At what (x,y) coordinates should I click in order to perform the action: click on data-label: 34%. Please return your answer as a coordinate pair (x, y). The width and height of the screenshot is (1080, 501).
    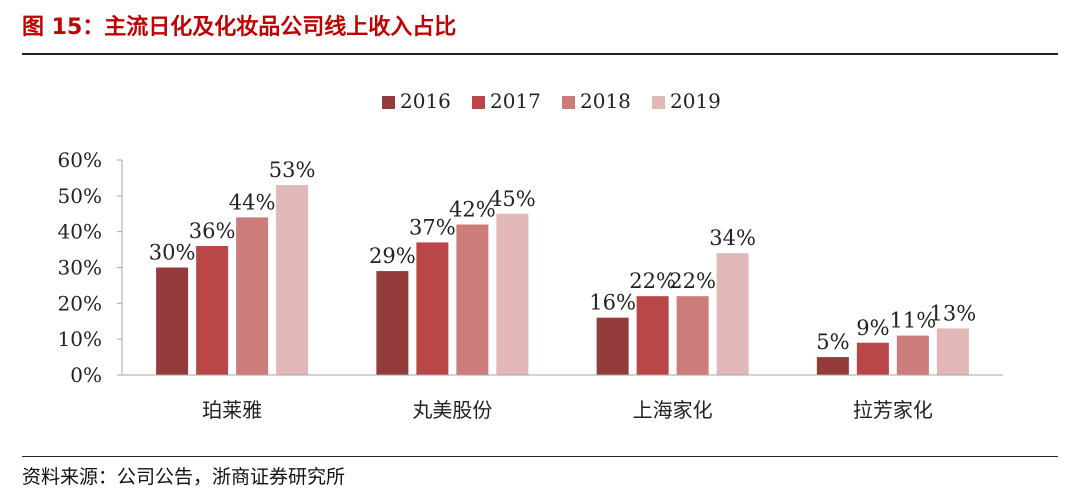
    Looking at the image, I should click on (732, 238).